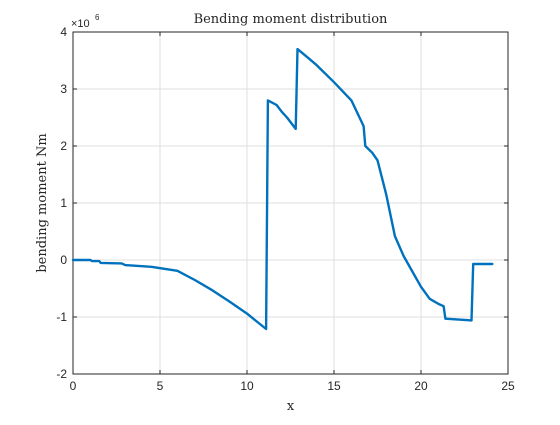 This screenshot has width=560, height=425. I want to click on chart-title: Bending moment distribution, so click(291, 19).